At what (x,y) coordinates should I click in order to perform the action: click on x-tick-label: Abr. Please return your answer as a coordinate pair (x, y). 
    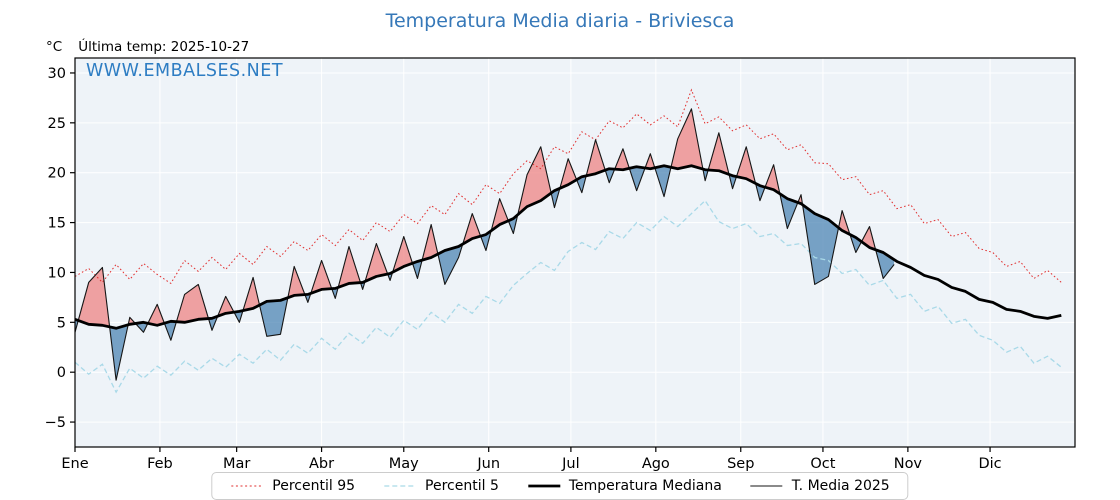
    Looking at the image, I should click on (321, 464).